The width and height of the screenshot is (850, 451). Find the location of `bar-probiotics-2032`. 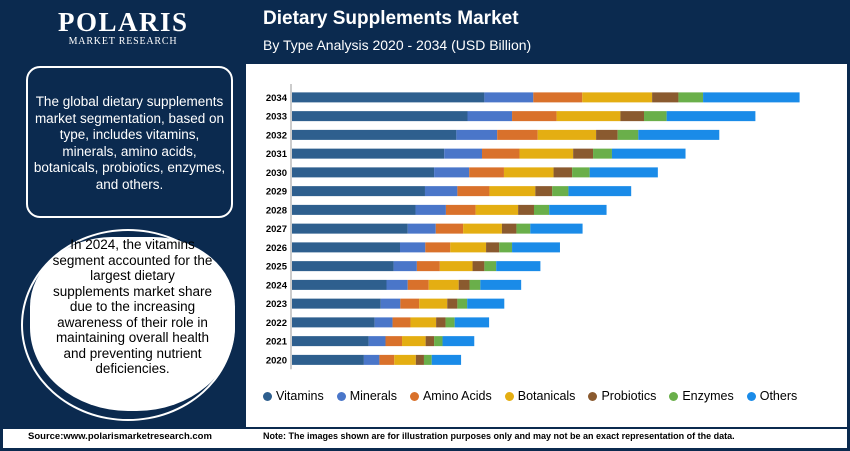

bar-probiotics-2032 is located at coordinates (607, 134).